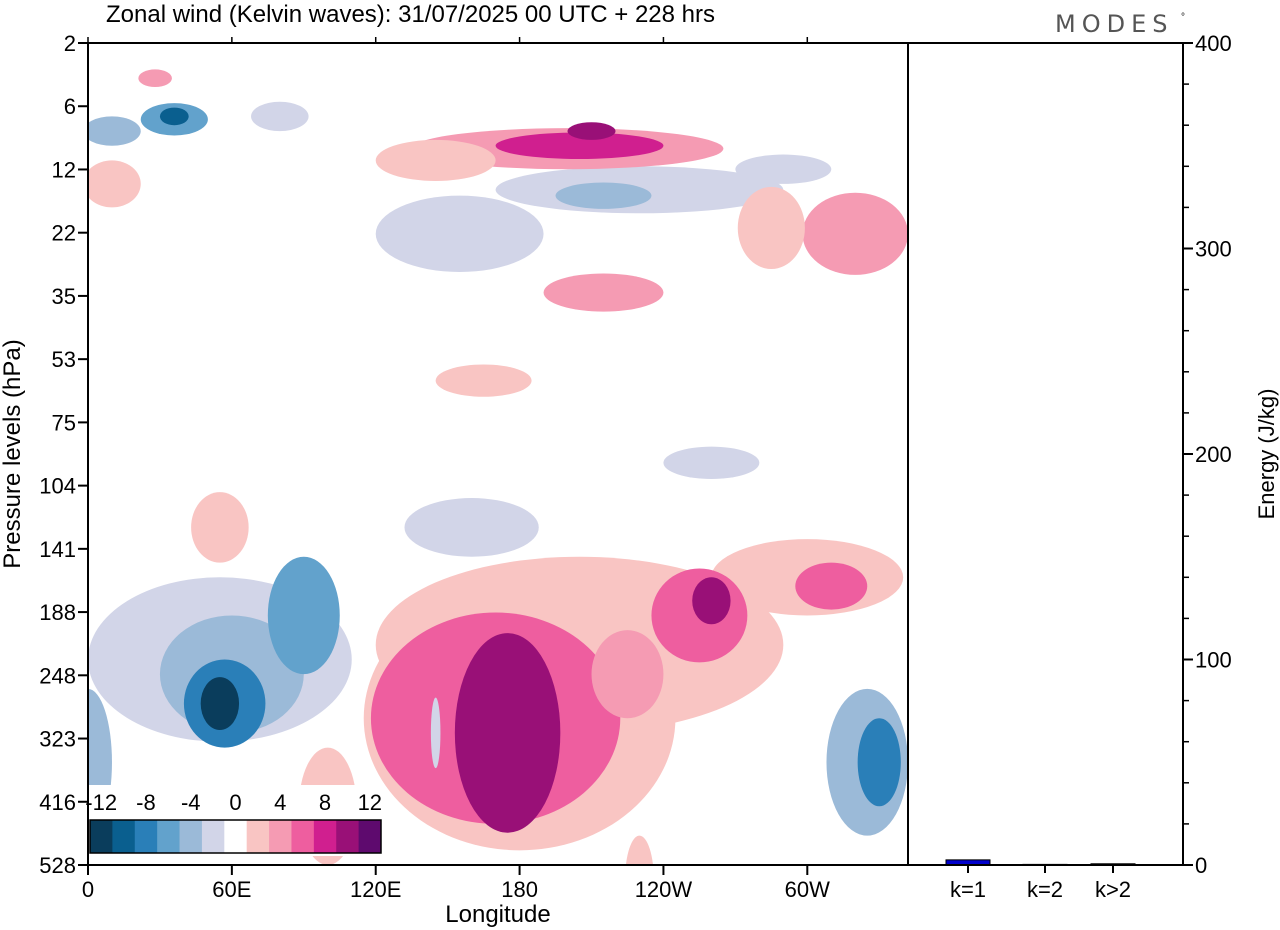  I want to click on y-axis-label: Pressure levels (hPa), so click(13, 453).